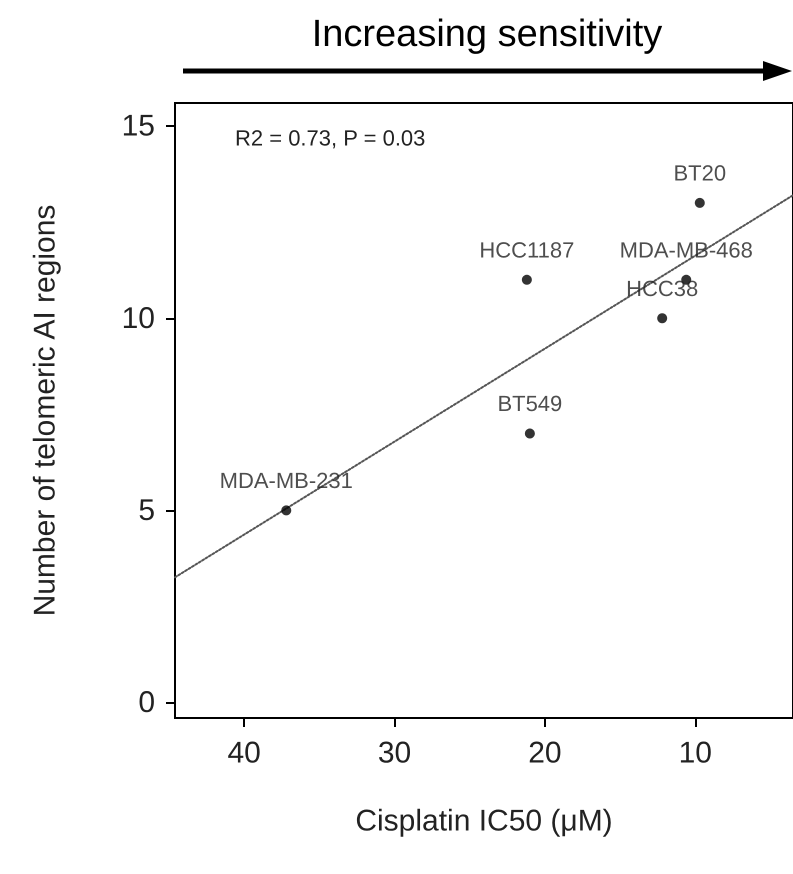 This screenshot has width=793, height=874. What do you see at coordinates (529, 403) in the screenshot?
I see `data-label: BT549` at bounding box center [529, 403].